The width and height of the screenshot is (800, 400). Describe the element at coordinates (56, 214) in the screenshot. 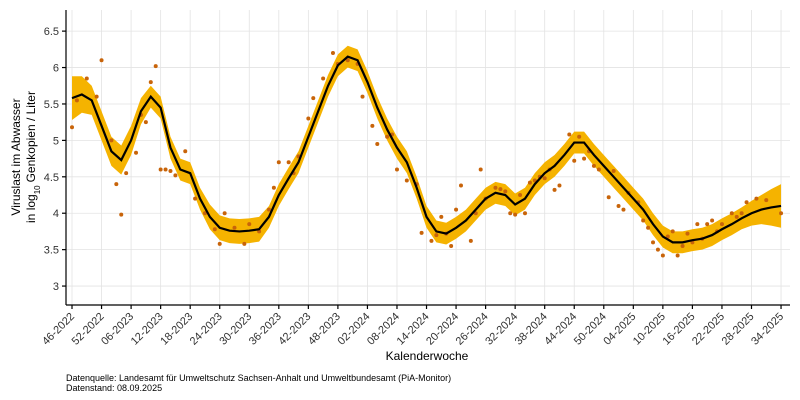

I see `y-tick-label: 4` at that location.